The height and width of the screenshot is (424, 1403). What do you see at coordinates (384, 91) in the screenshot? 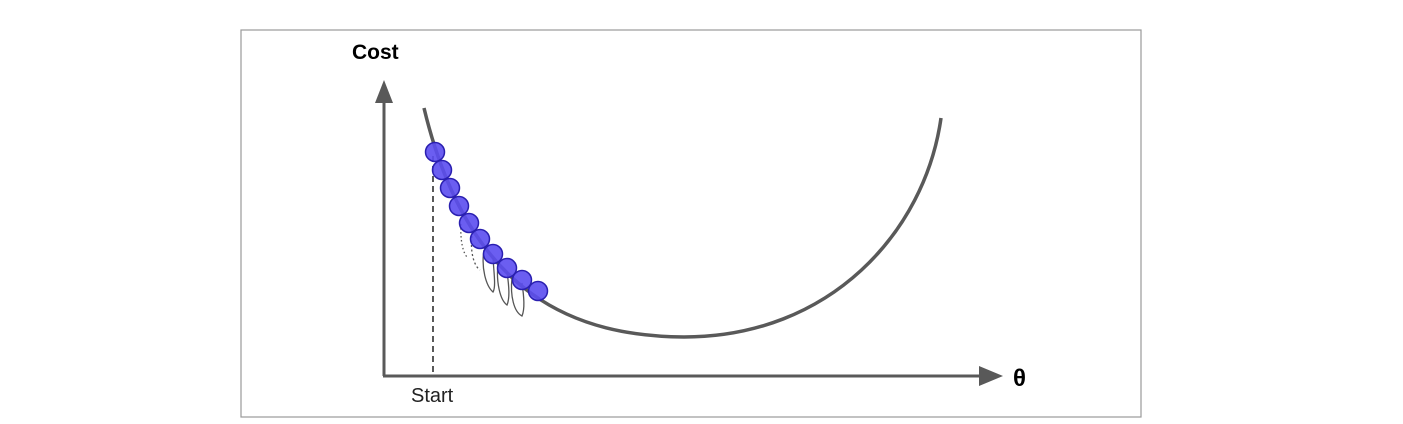
I see `y-axis-arrow-icon` at bounding box center [384, 91].